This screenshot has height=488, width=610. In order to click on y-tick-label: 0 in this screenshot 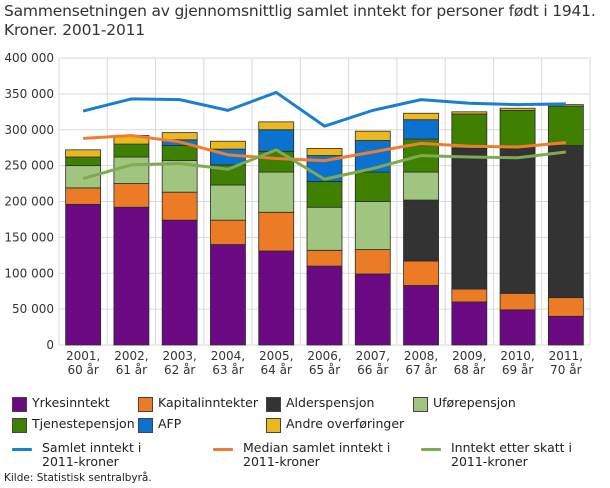, I will do `click(50, 345)`.